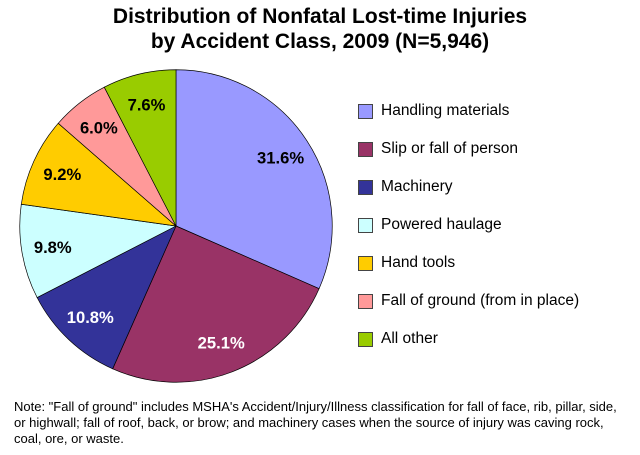 Image resolution: width=640 pixels, height=455 pixels. What do you see at coordinates (99, 128) in the screenshot?
I see `slice-percent-label-5: 6.0%` at bounding box center [99, 128].